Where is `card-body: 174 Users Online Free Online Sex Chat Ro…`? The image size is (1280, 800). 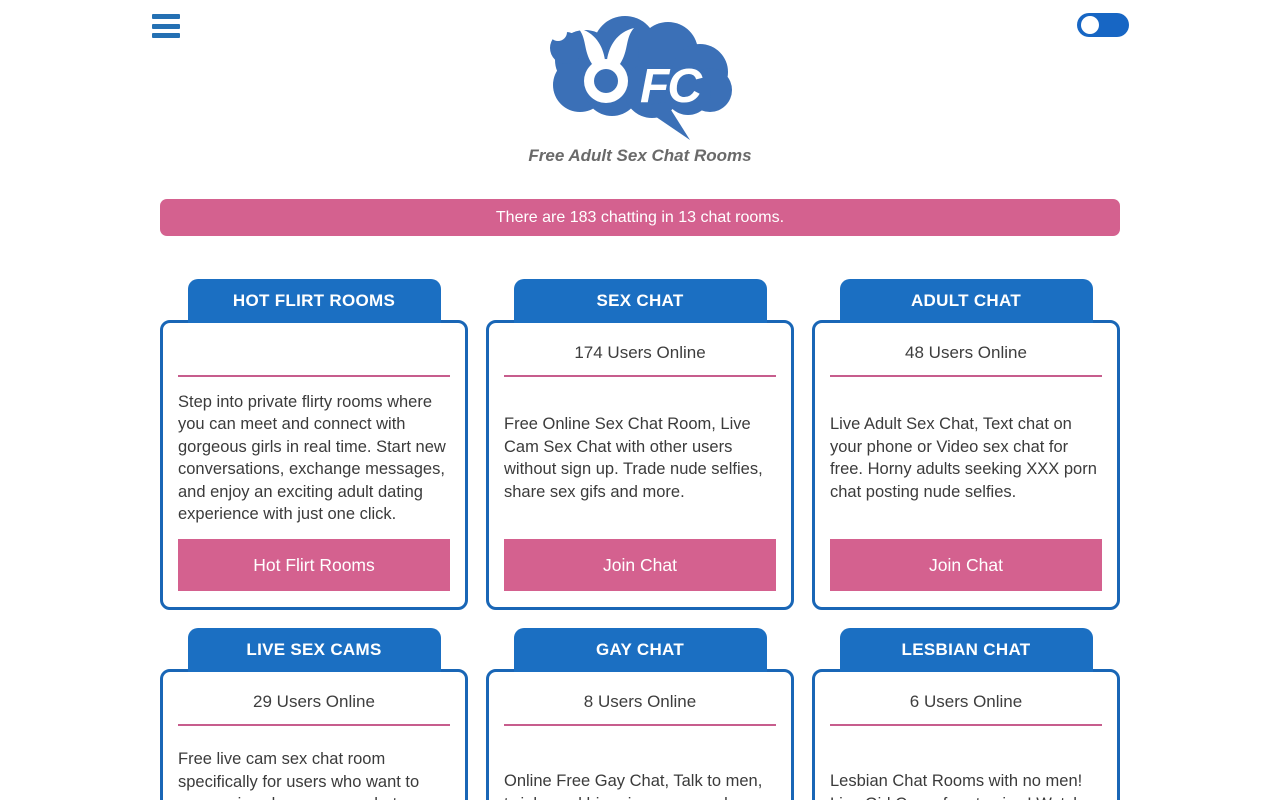
card-body: 174 Users Online Free Online Sex Chat Ro… is located at coordinates (640, 465).